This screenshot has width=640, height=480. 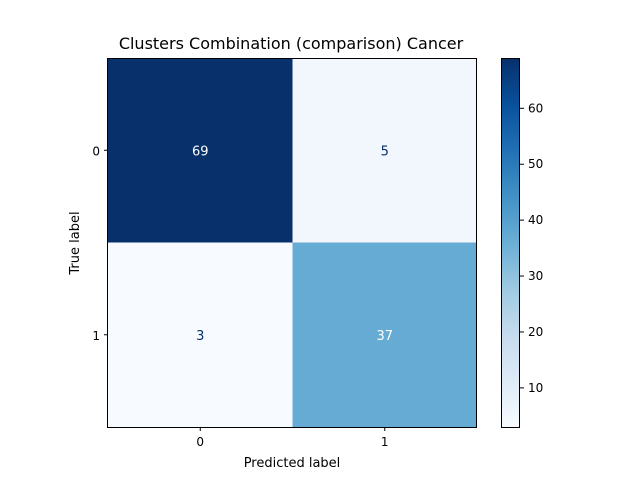 What do you see at coordinates (291, 43) in the screenshot?
I see `chart-title: Clusters Combination (comparison) Cancer` at bounding box center [291, 43].